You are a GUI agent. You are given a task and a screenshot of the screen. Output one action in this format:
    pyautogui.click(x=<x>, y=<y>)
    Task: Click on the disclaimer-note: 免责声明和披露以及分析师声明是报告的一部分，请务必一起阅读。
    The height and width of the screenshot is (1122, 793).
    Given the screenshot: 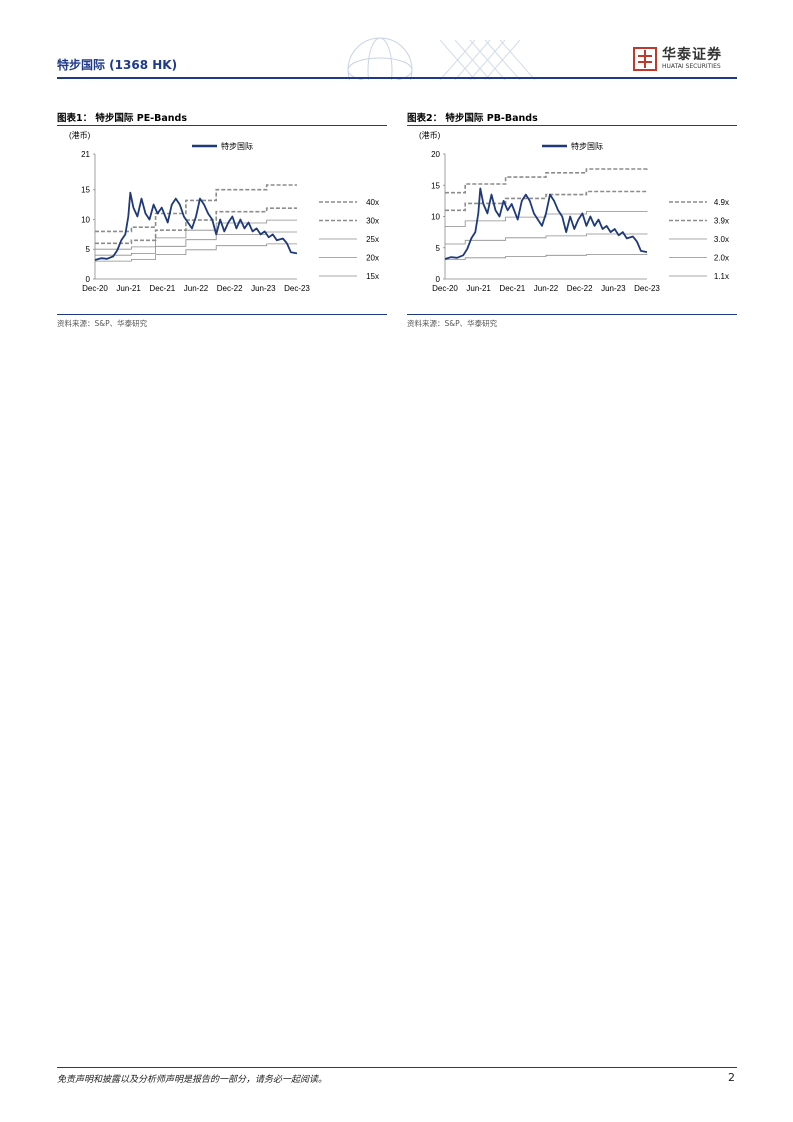 What is the action you would take?
    pyautogui.click(x=192, y=1080)
    